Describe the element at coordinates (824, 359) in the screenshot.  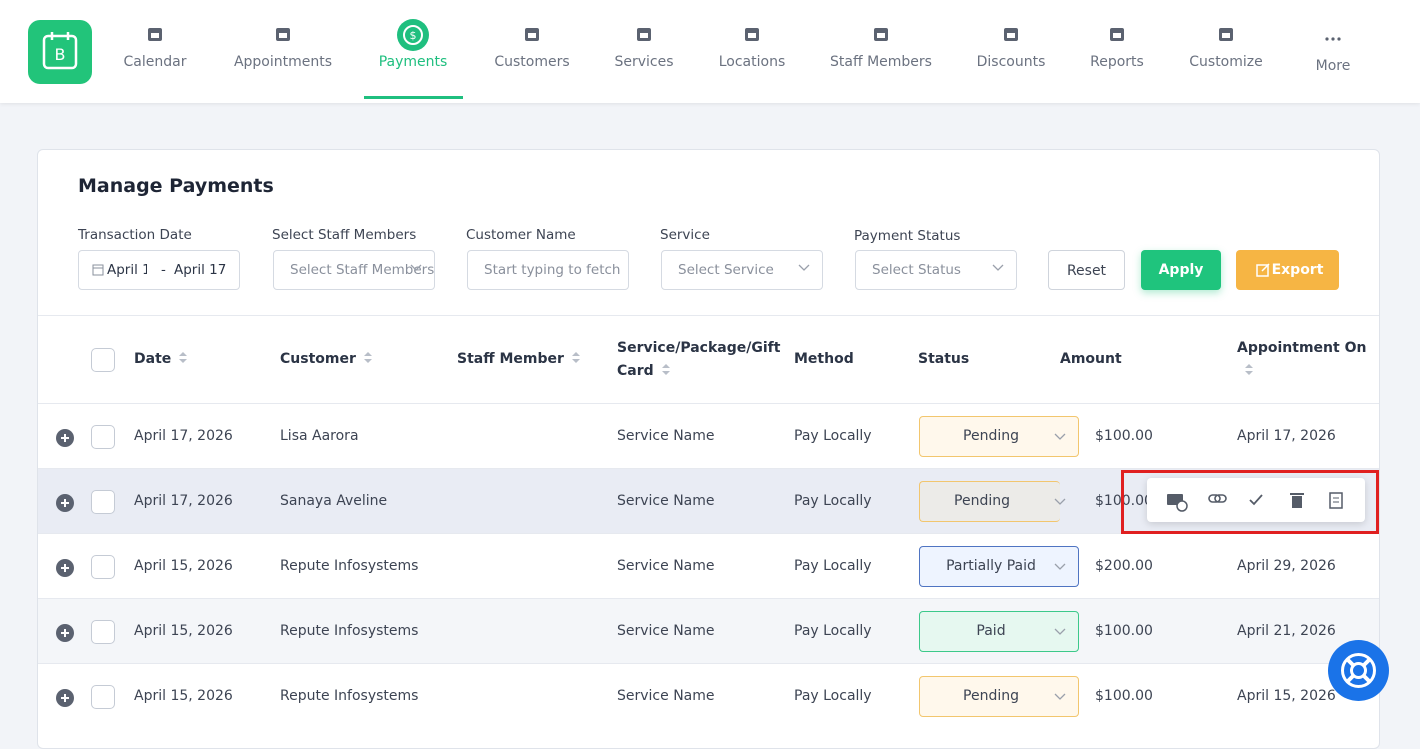
I see `column-label: Method` at that location.